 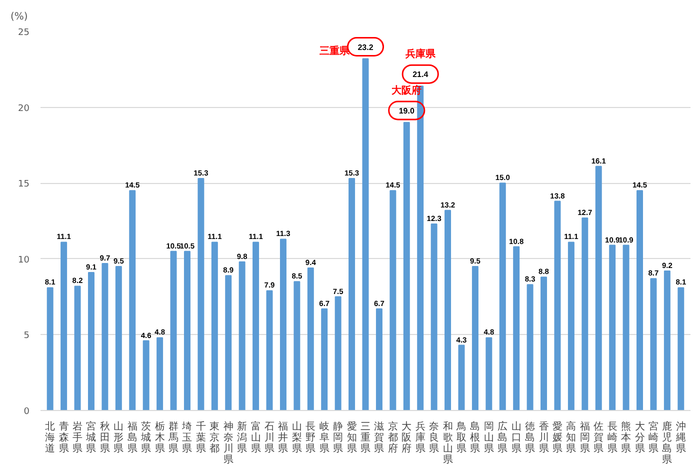 What do you see at coordinates (420, 75) in the screenshot?
I see `data-label: 21.4` at bounding box center [420, 75].